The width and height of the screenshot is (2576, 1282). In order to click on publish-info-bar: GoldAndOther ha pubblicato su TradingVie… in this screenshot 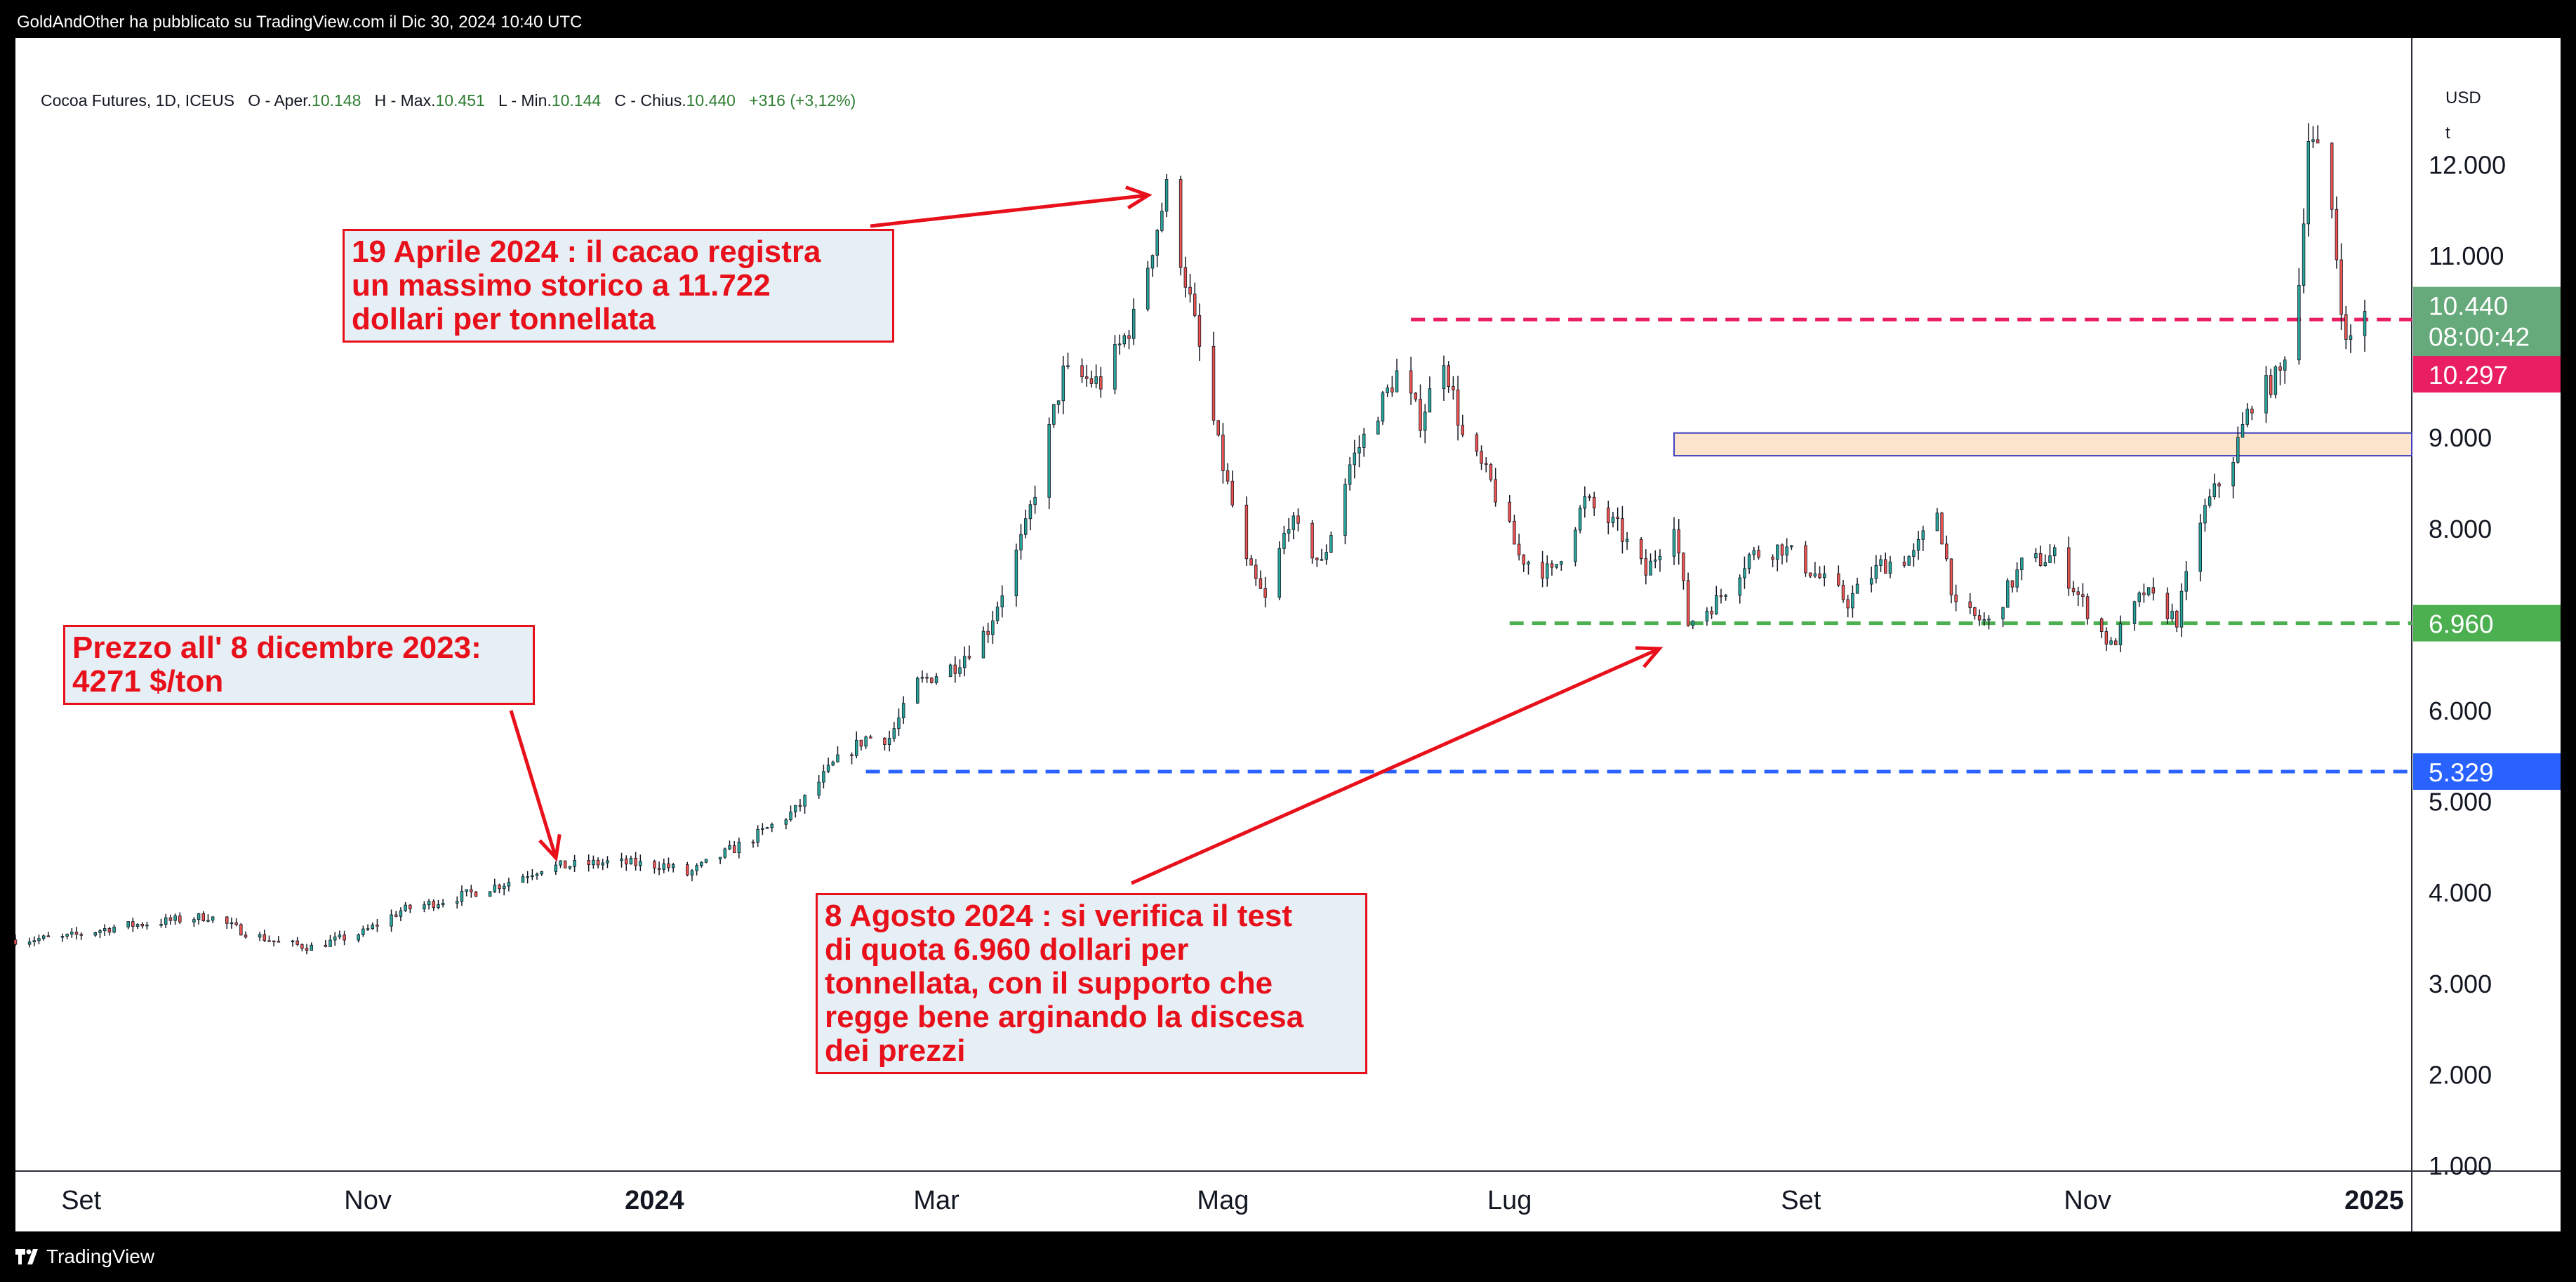, I will do `click(1288, 19)`.